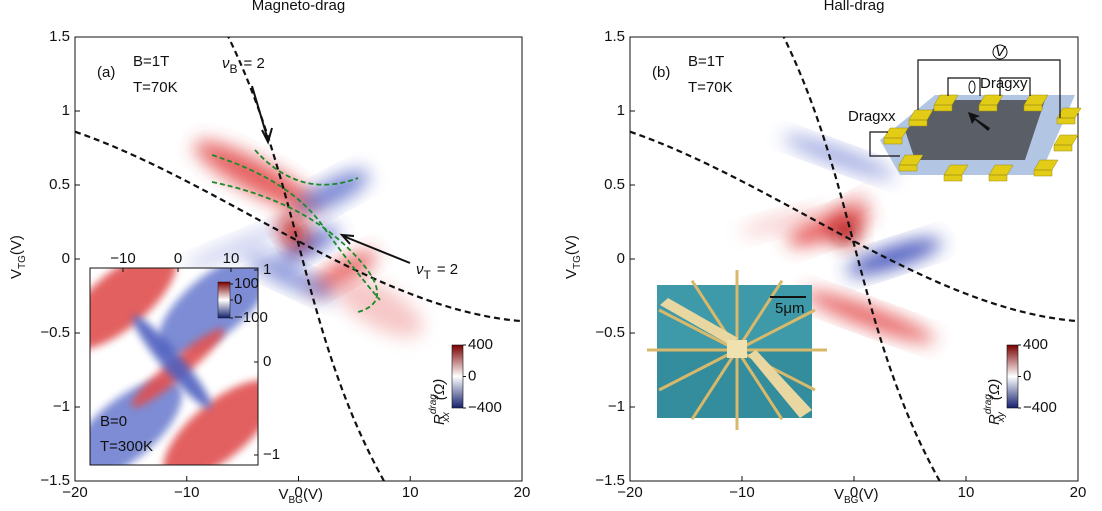 Image resolution: width=1102 pixels, height=511 pixels. What do you see at coordinates (271, 454) in the screenshot?
I see `inset-y-tick-label: −1` at bounding box center [271, 454].